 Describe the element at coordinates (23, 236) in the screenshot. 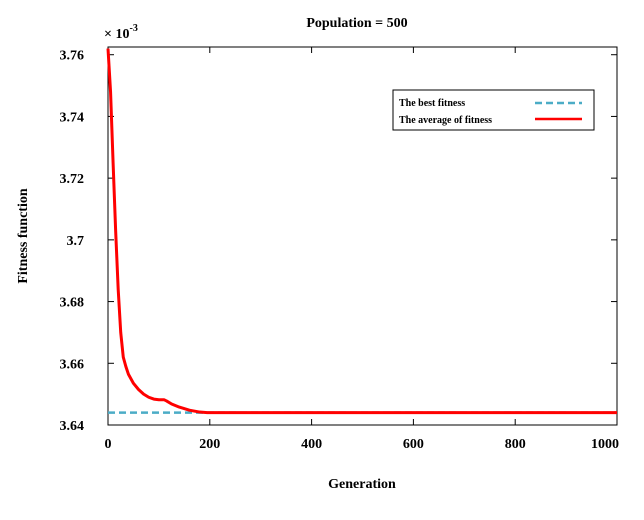

I see `y-axis-label: Fitness function` at that location.